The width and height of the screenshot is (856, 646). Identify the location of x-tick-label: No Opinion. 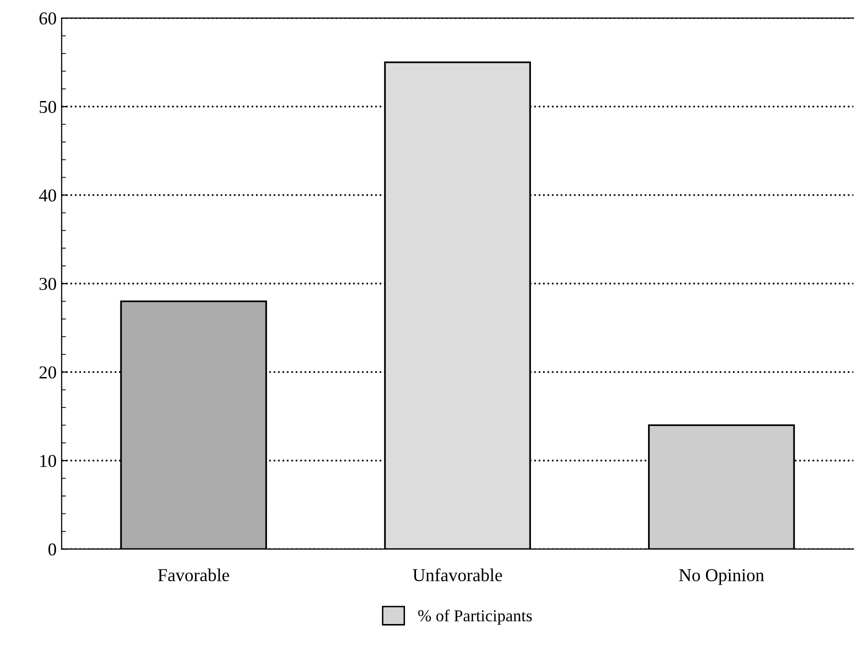
(721, 577).